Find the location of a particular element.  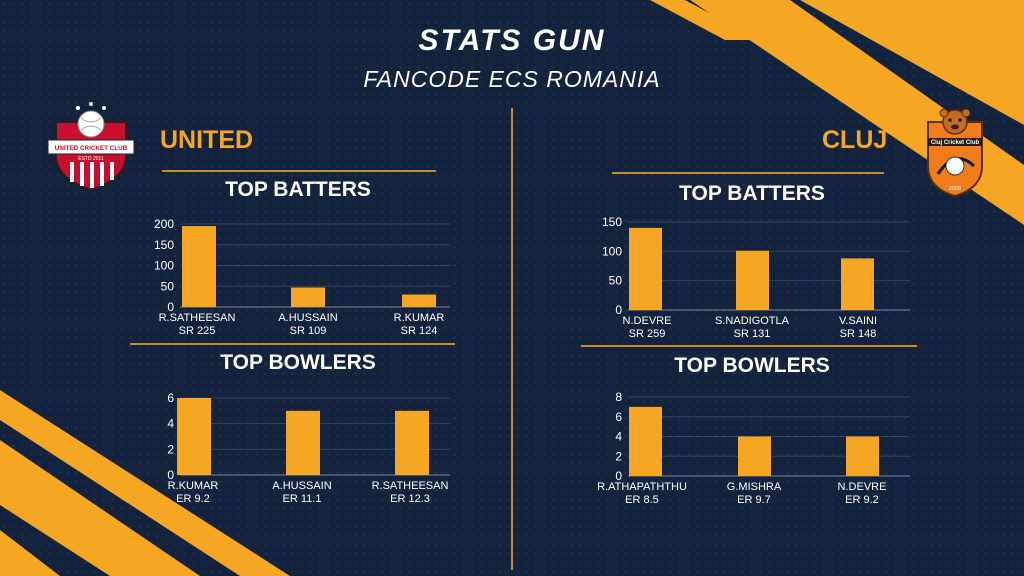

team-name-cluj: CLUJ is located at coordinates (855, 140).